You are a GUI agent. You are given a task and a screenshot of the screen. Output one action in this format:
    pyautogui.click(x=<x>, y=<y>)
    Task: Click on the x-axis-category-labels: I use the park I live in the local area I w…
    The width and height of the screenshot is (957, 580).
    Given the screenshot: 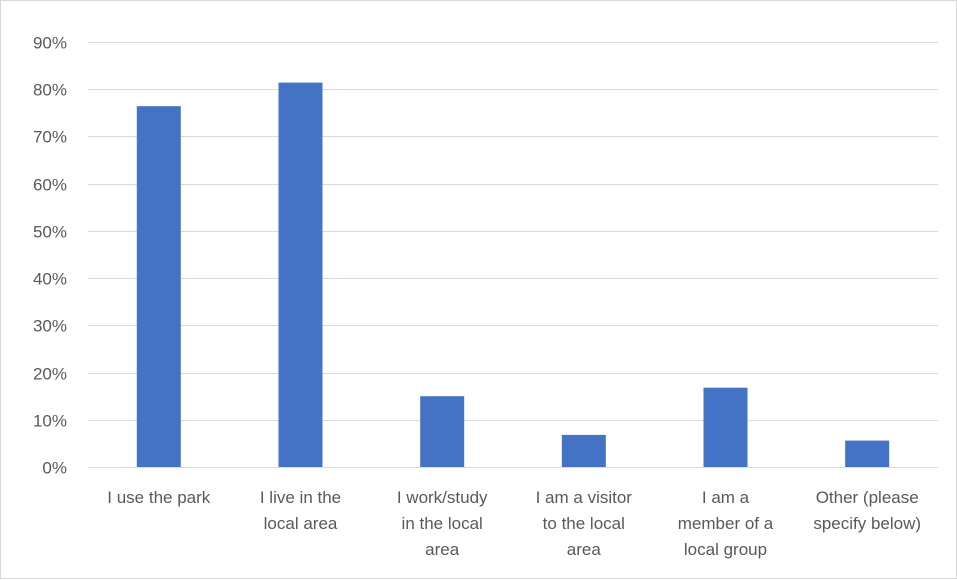 What is the action you would take?
    pyautogui.click(x=514, y=523)
    